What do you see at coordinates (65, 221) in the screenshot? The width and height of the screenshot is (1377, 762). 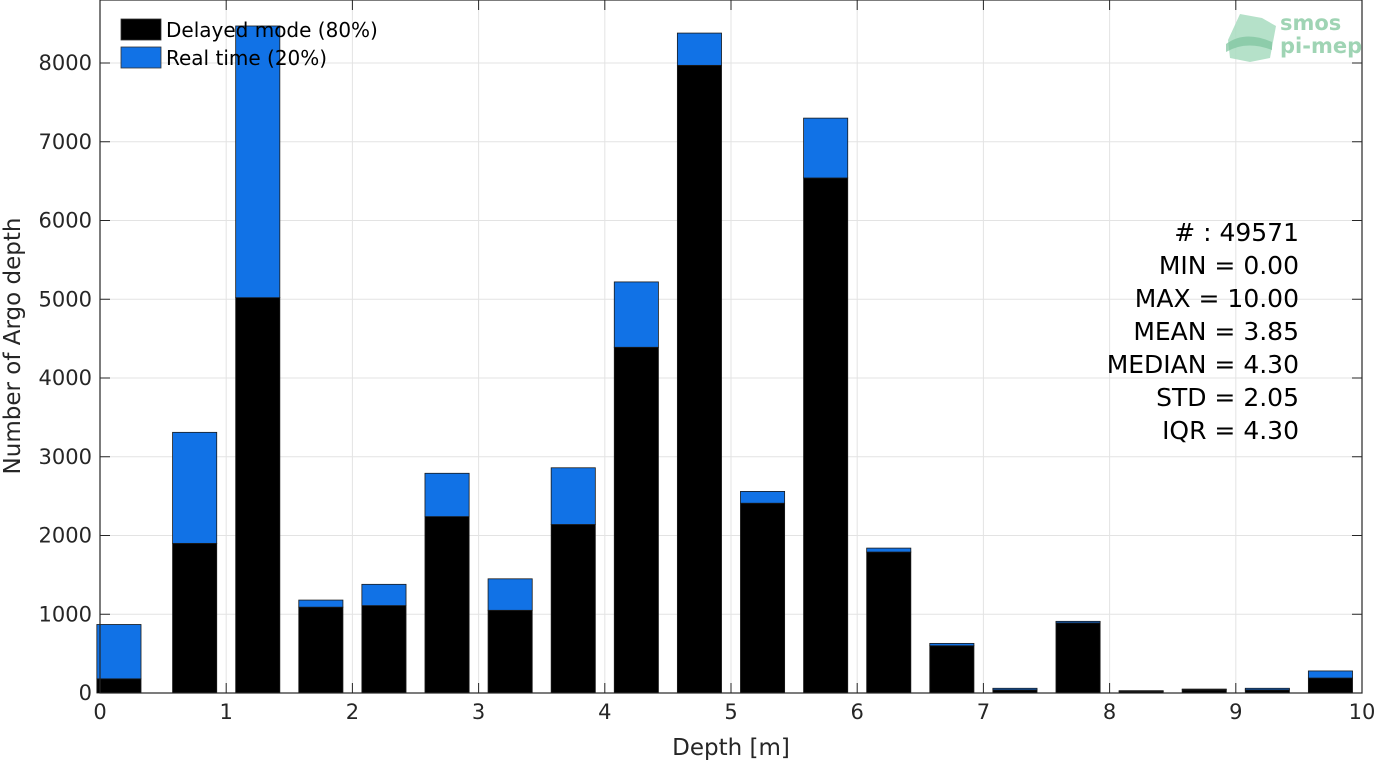 I see `y-tick-label: 6000` at bounding box center [65, 221].